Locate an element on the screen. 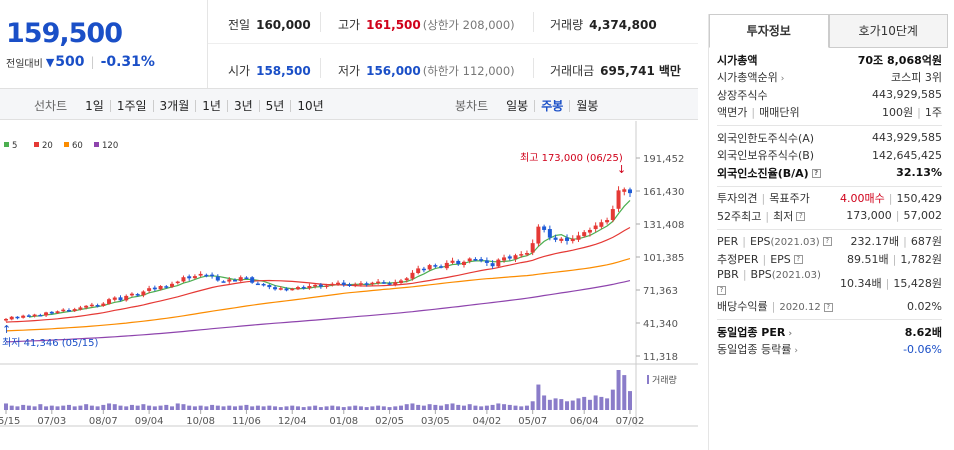 This screenshot has height=450, width=954. row-foreign-hold: 외국인보유주식수(B) 142,645,425 is located at coordinates (829, 156).